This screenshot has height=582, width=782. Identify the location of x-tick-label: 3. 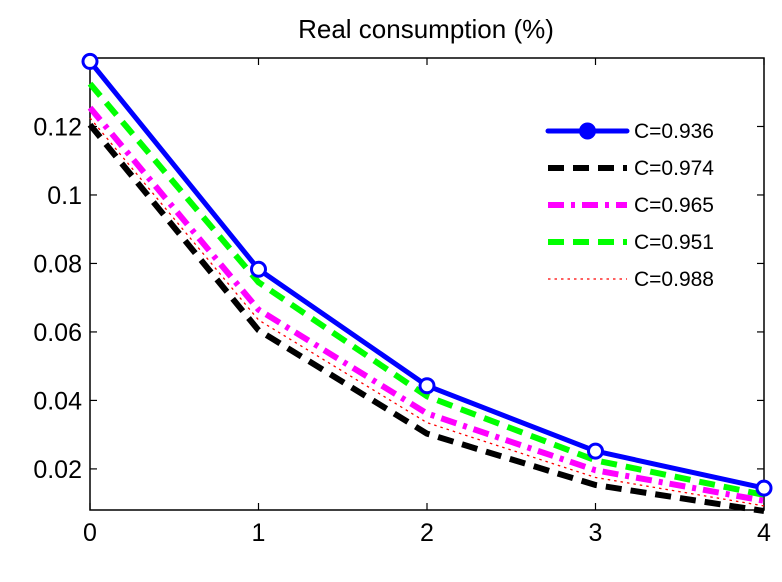
(596, 533).